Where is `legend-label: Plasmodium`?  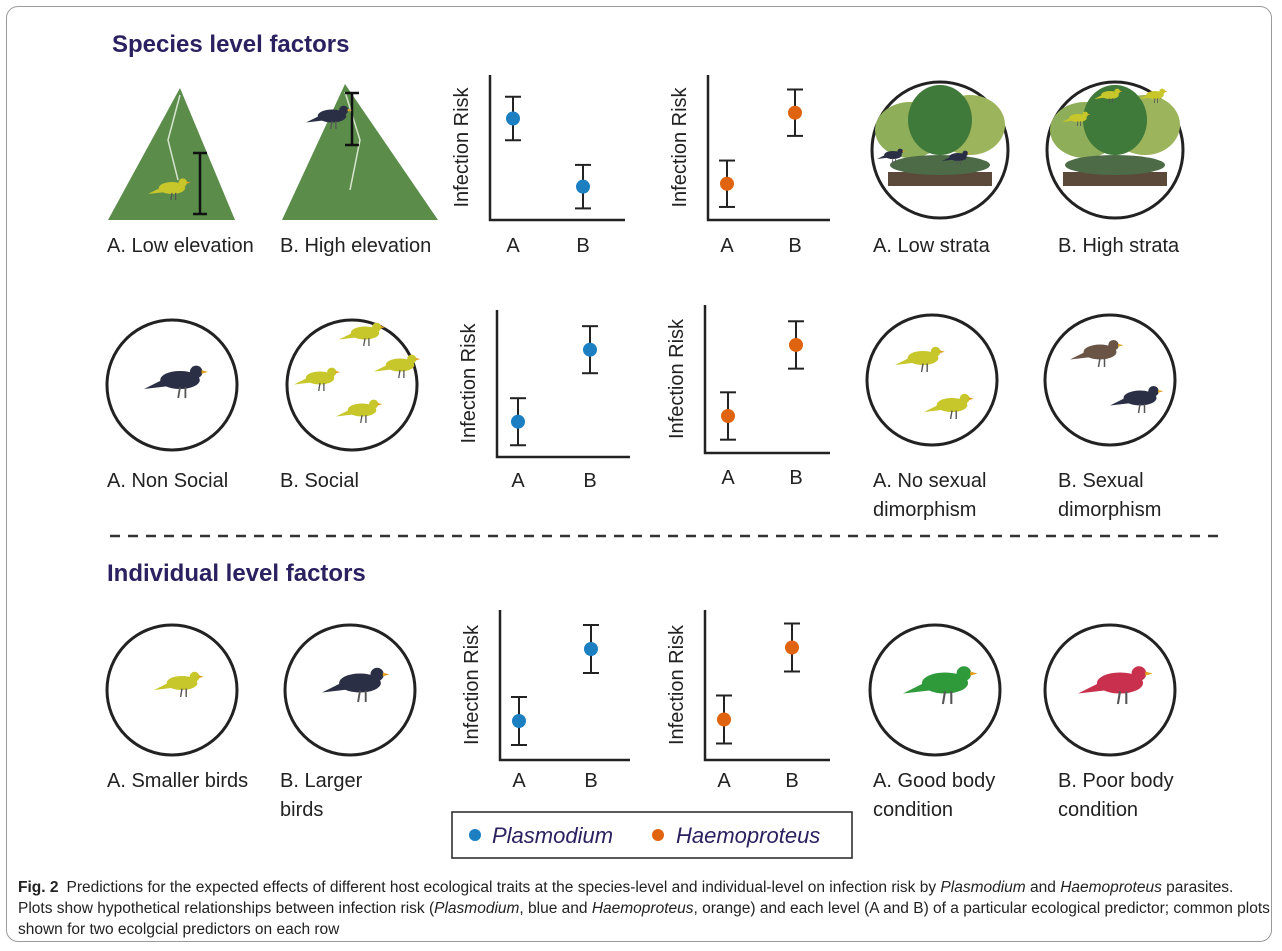 legend-label: Plasmodium is located at coordinates (552, 835).